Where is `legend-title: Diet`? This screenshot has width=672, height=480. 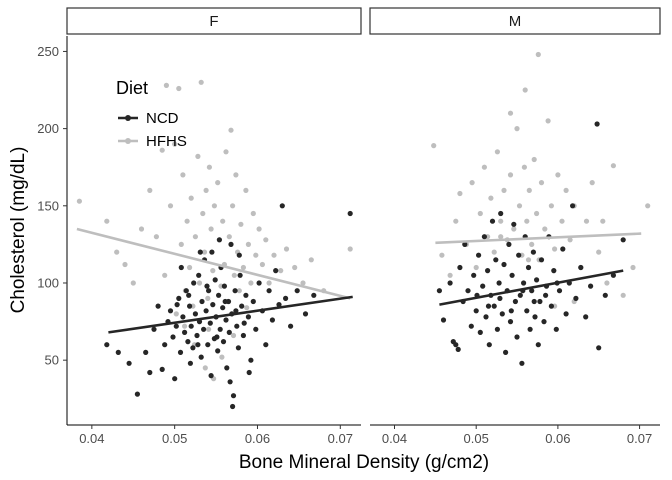 legend-title: Diet is located at coordinates (132, 88).